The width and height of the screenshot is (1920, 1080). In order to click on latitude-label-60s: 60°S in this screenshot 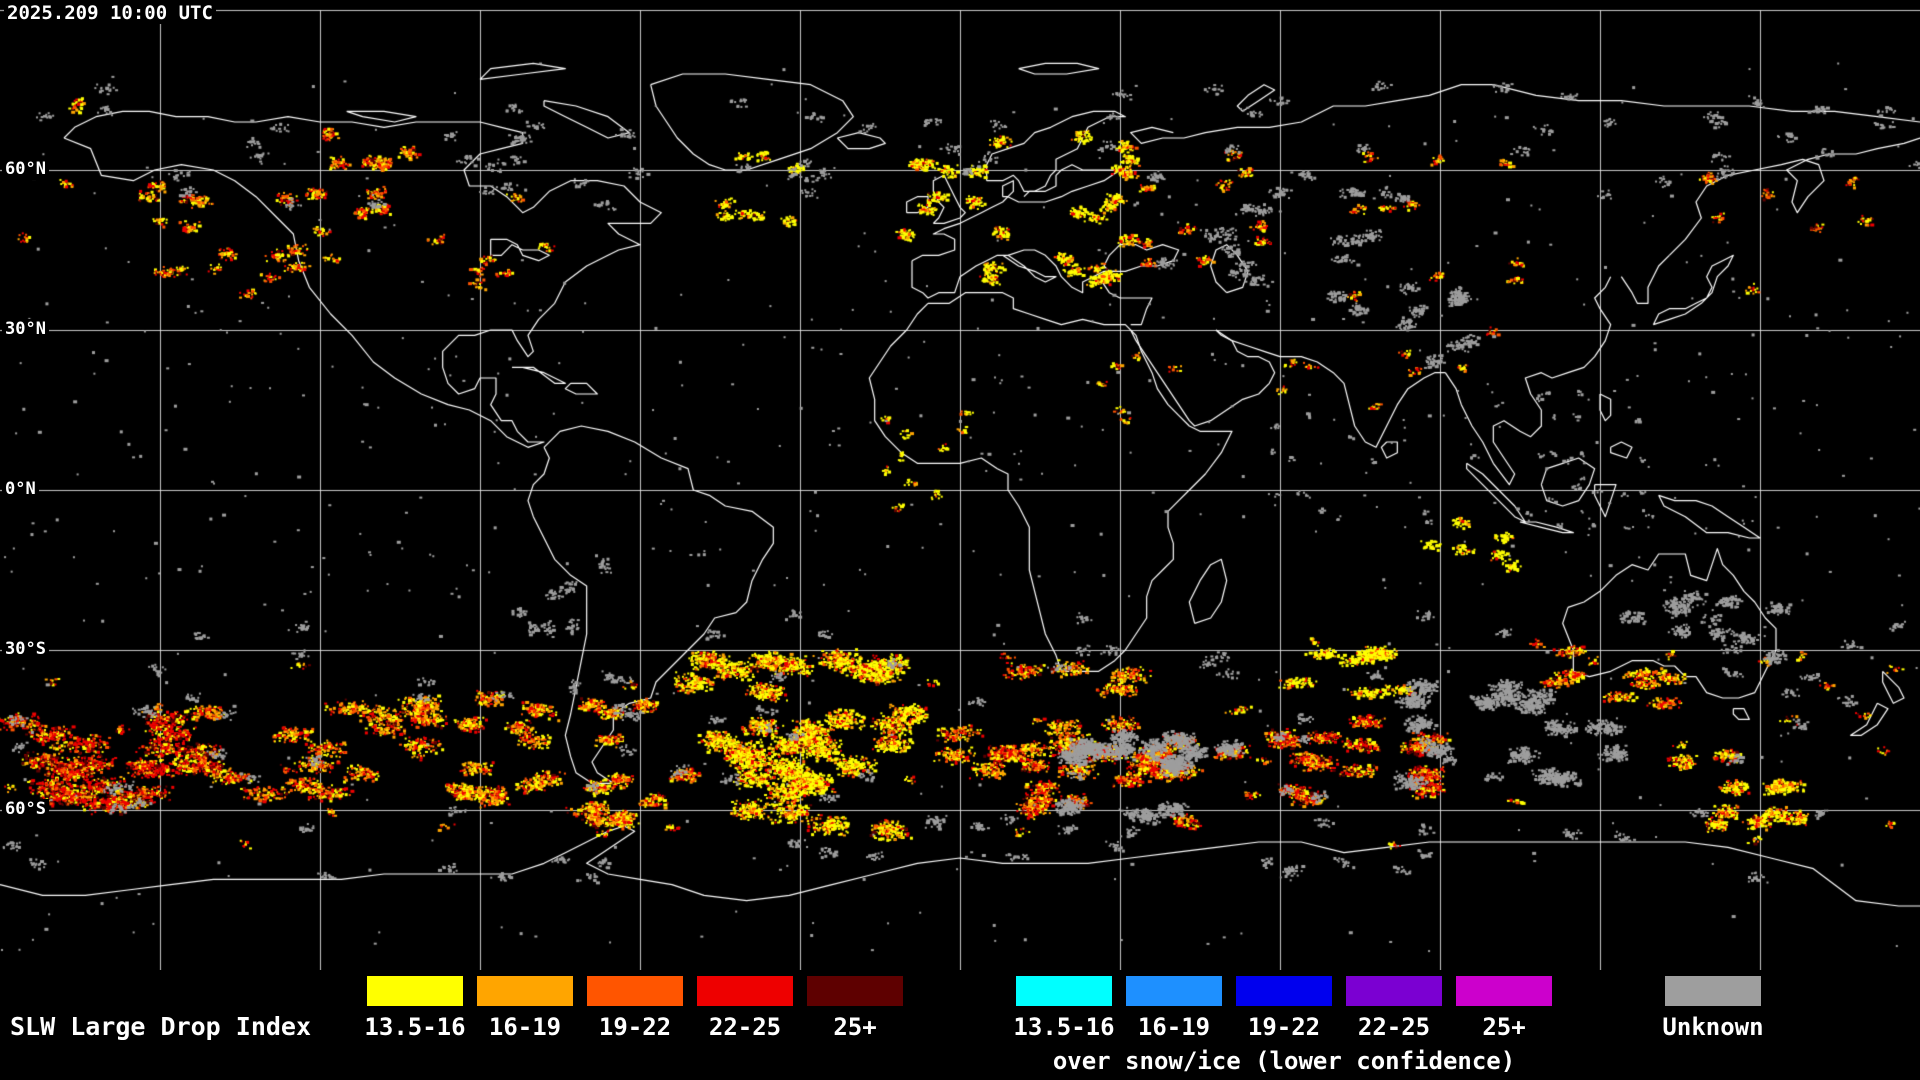, I will do `click(25, 809)`.